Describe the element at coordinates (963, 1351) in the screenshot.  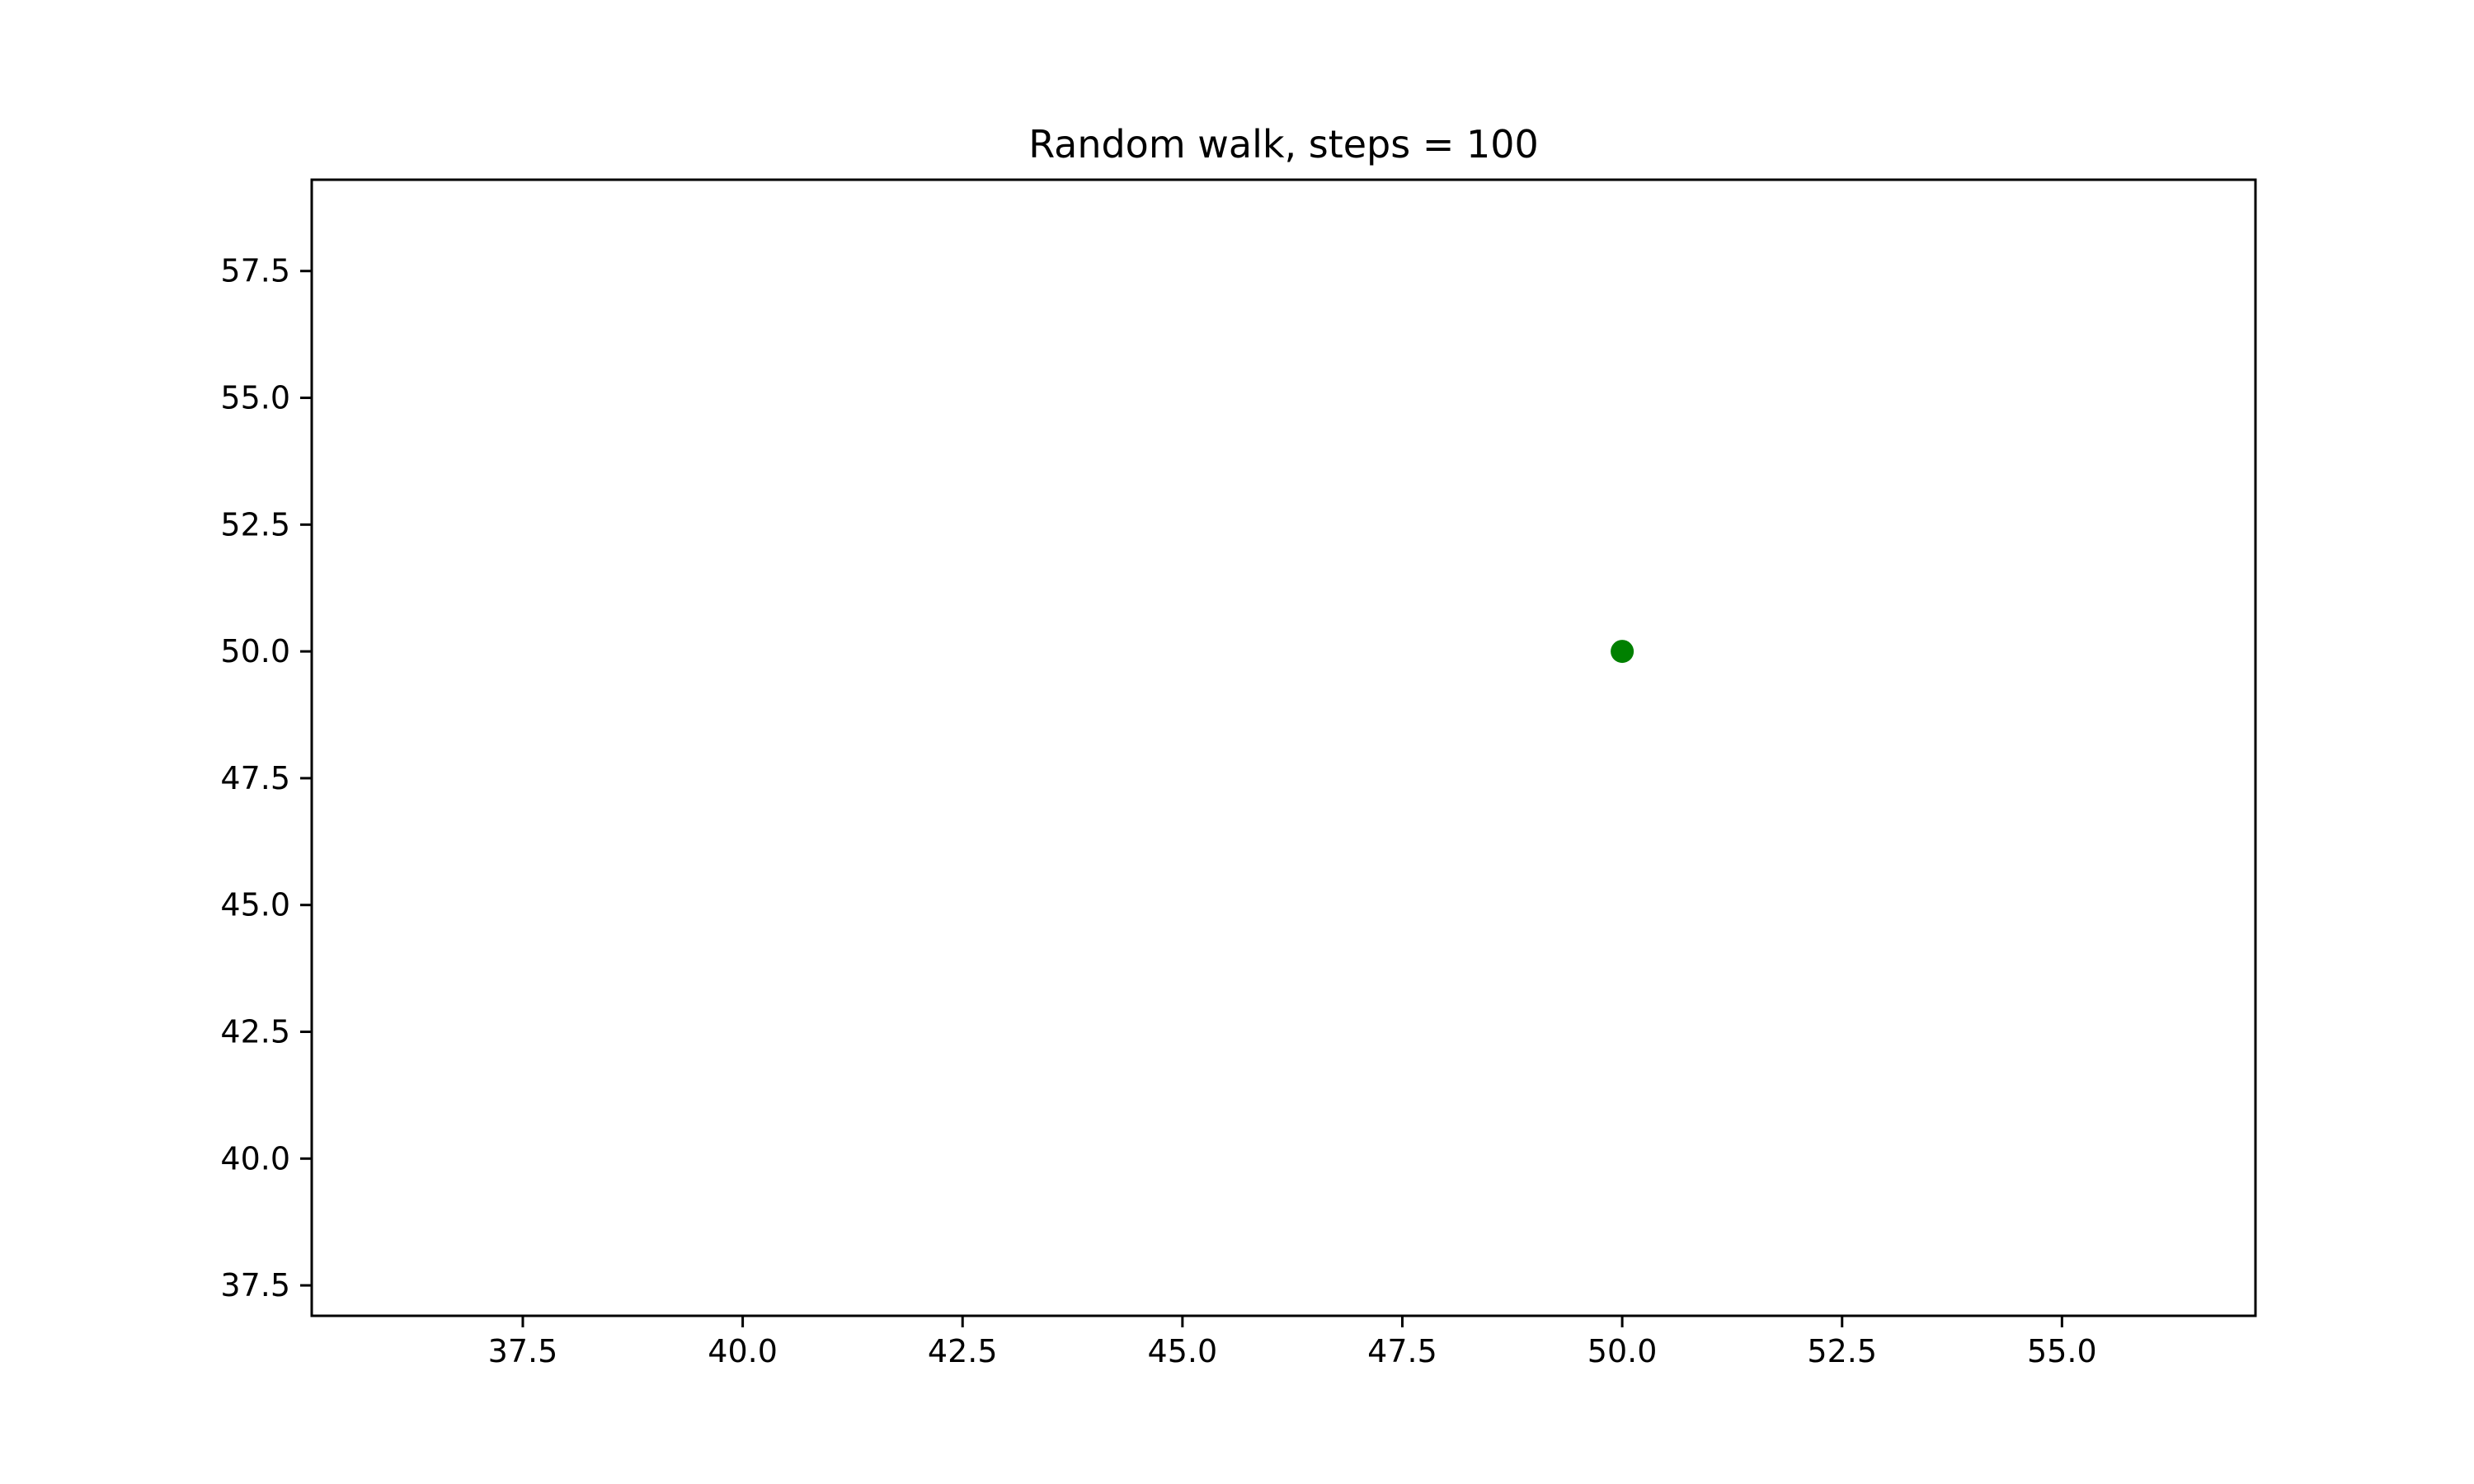
I see `x-tick-label: 42.5` at that location.